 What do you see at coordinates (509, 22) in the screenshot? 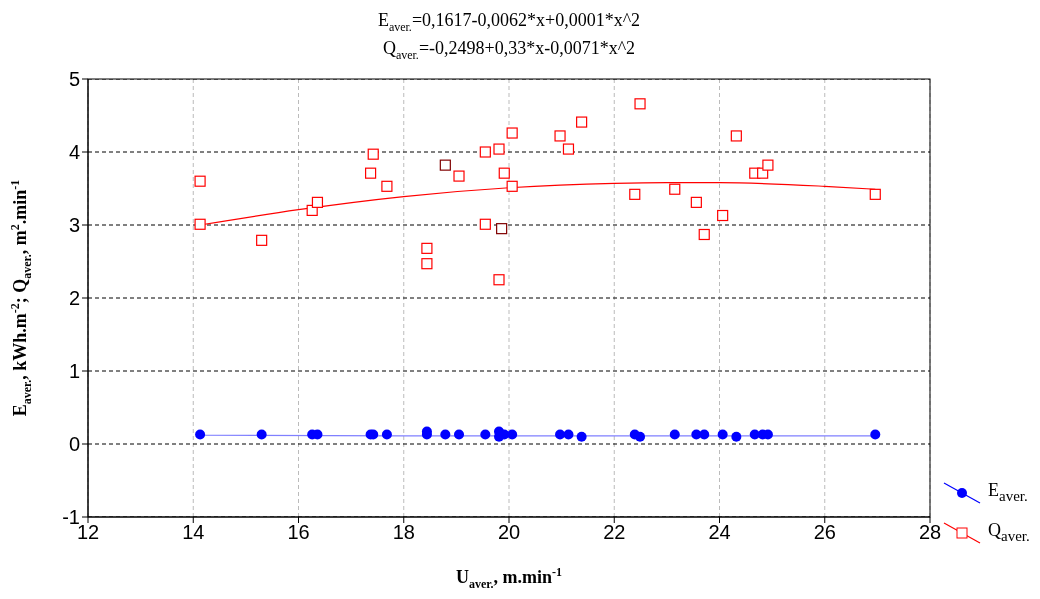
I see `chart-title: E$_{aver.}$=0,1617-0,0062*x+0,0001*x^2` at bounding box center [509, 22].